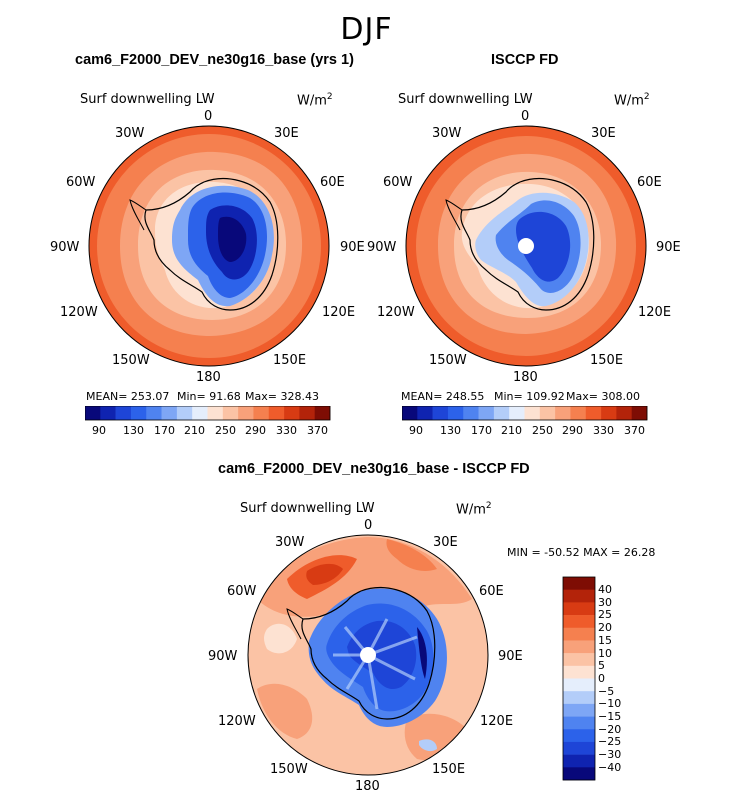  What do you see at coordinates (603, 133) in the screenshot?
I see `lon-label-30e-obs: 30E` at bounding box center [603, 133].